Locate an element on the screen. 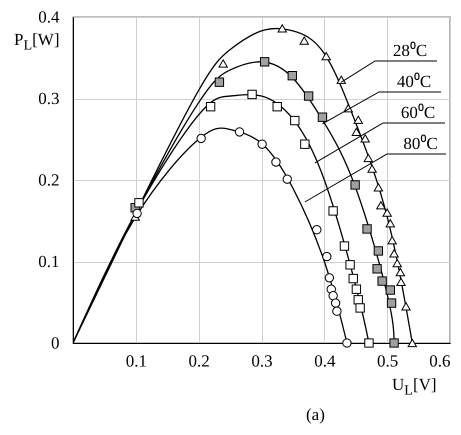  x-tick-label: 0.5 is located at coordinates (387, 361).